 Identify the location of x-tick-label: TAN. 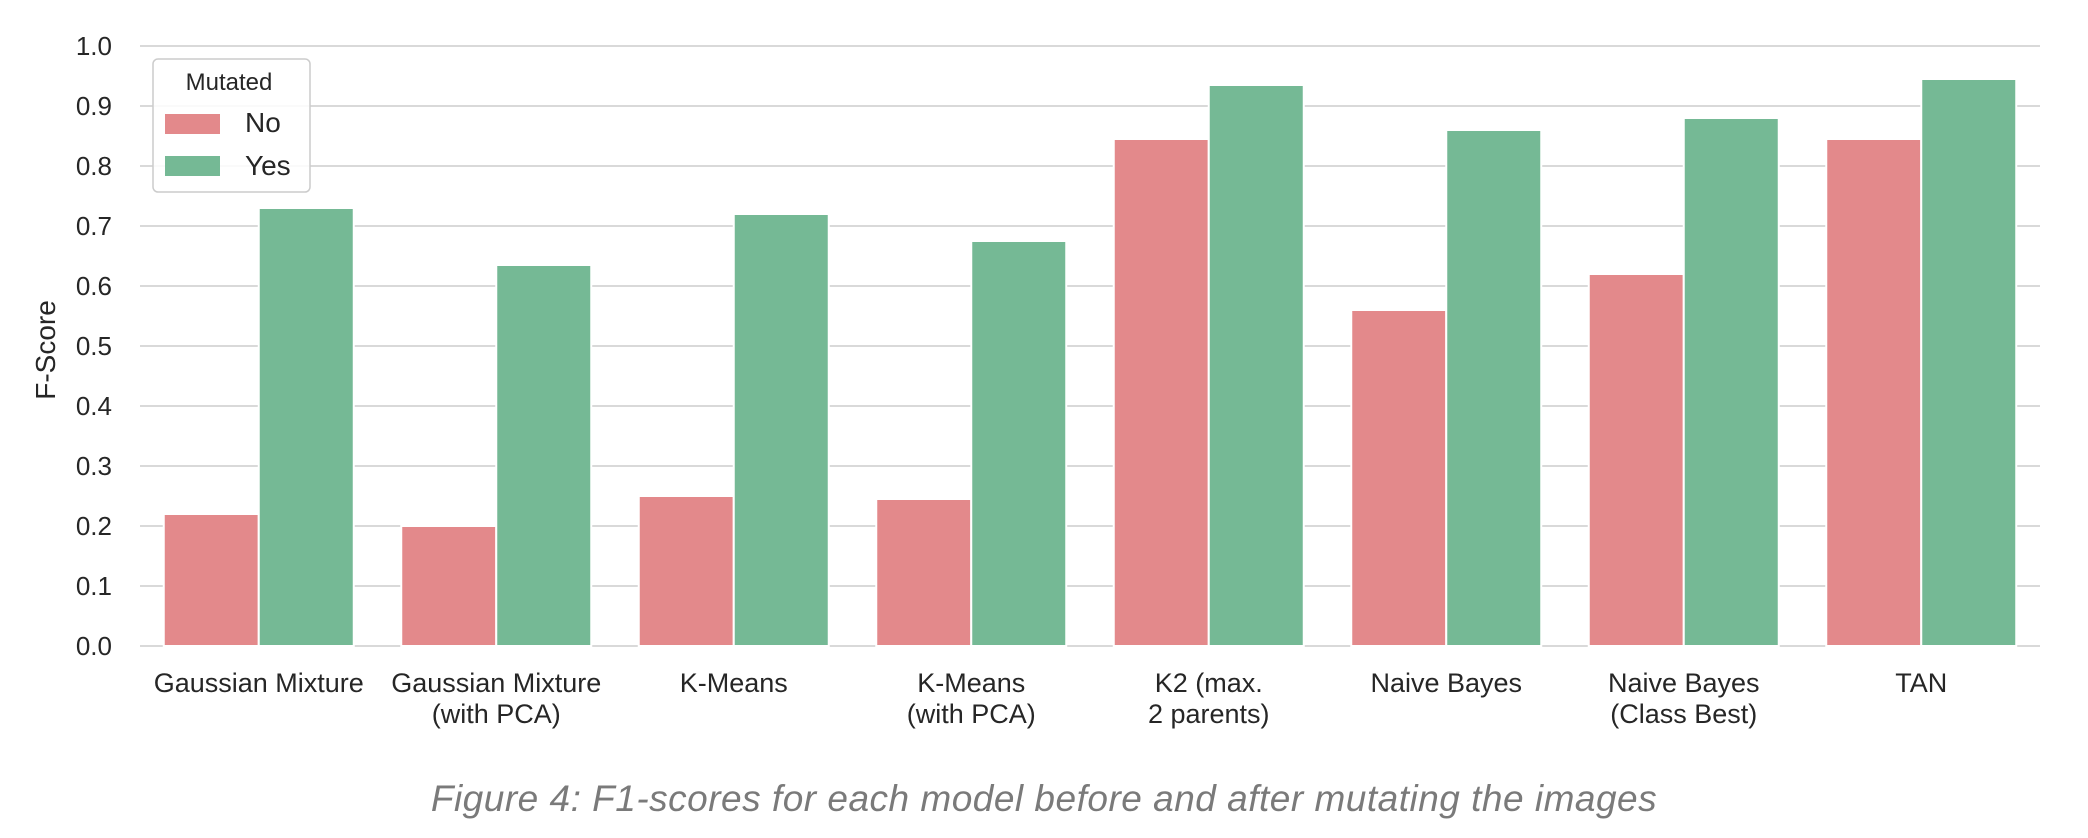
(1921, 683).